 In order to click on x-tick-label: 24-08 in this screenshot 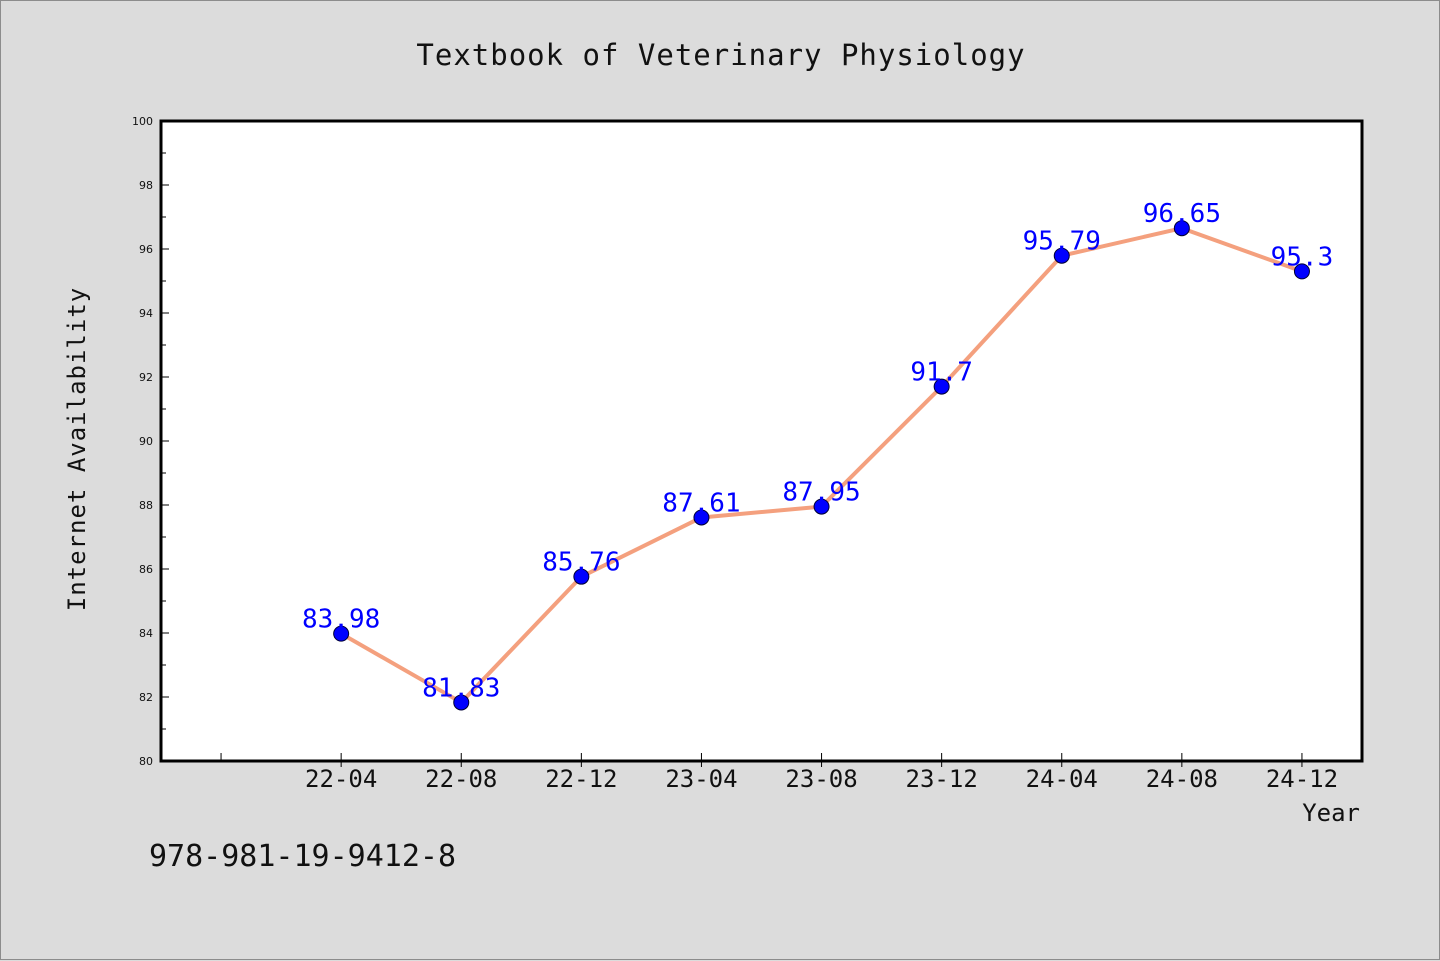, I will do `click(1182, 779)`.